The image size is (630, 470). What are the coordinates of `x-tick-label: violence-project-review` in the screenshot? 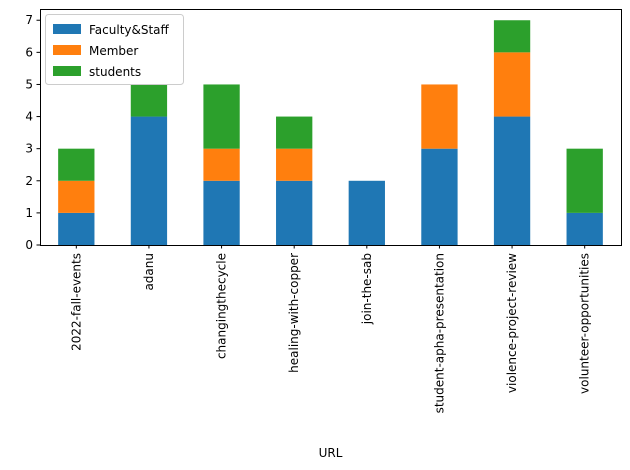 It's located at (512, 323).